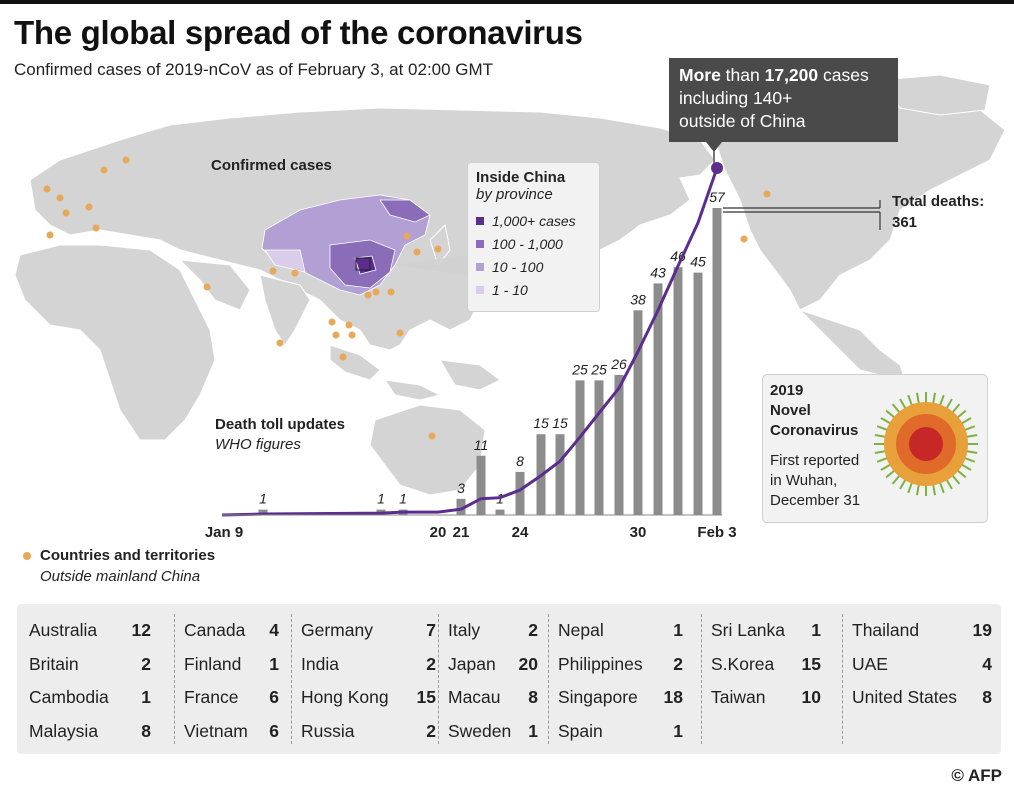  I want to click on country-name: Malaysia, so click(64, 730).